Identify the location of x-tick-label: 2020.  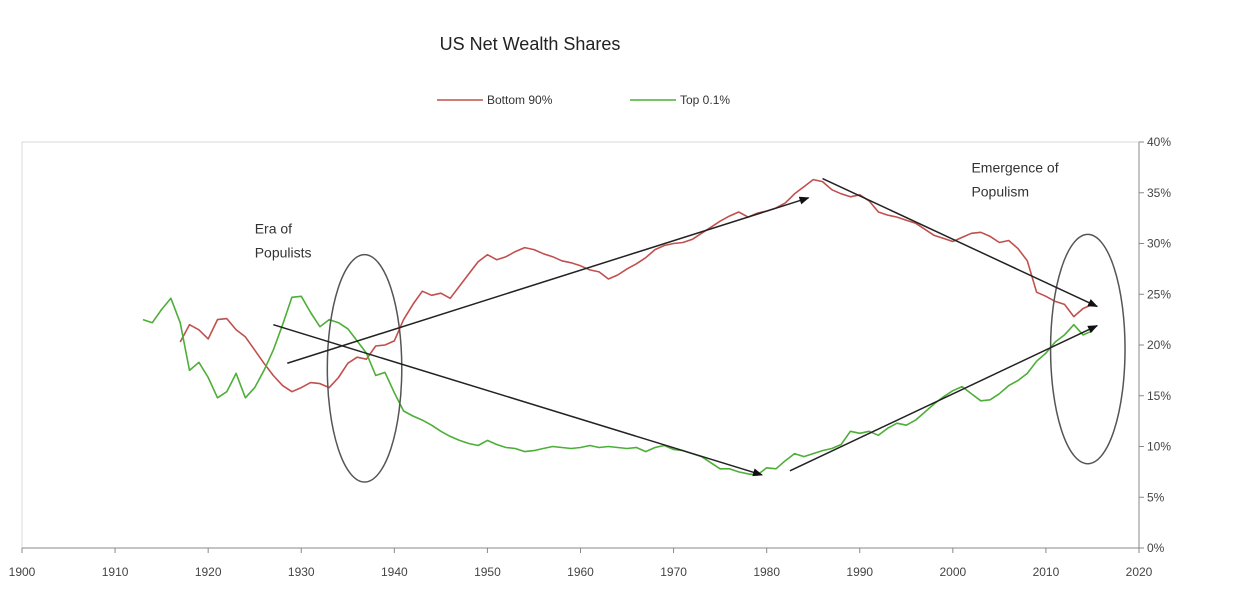
(1139, 572).